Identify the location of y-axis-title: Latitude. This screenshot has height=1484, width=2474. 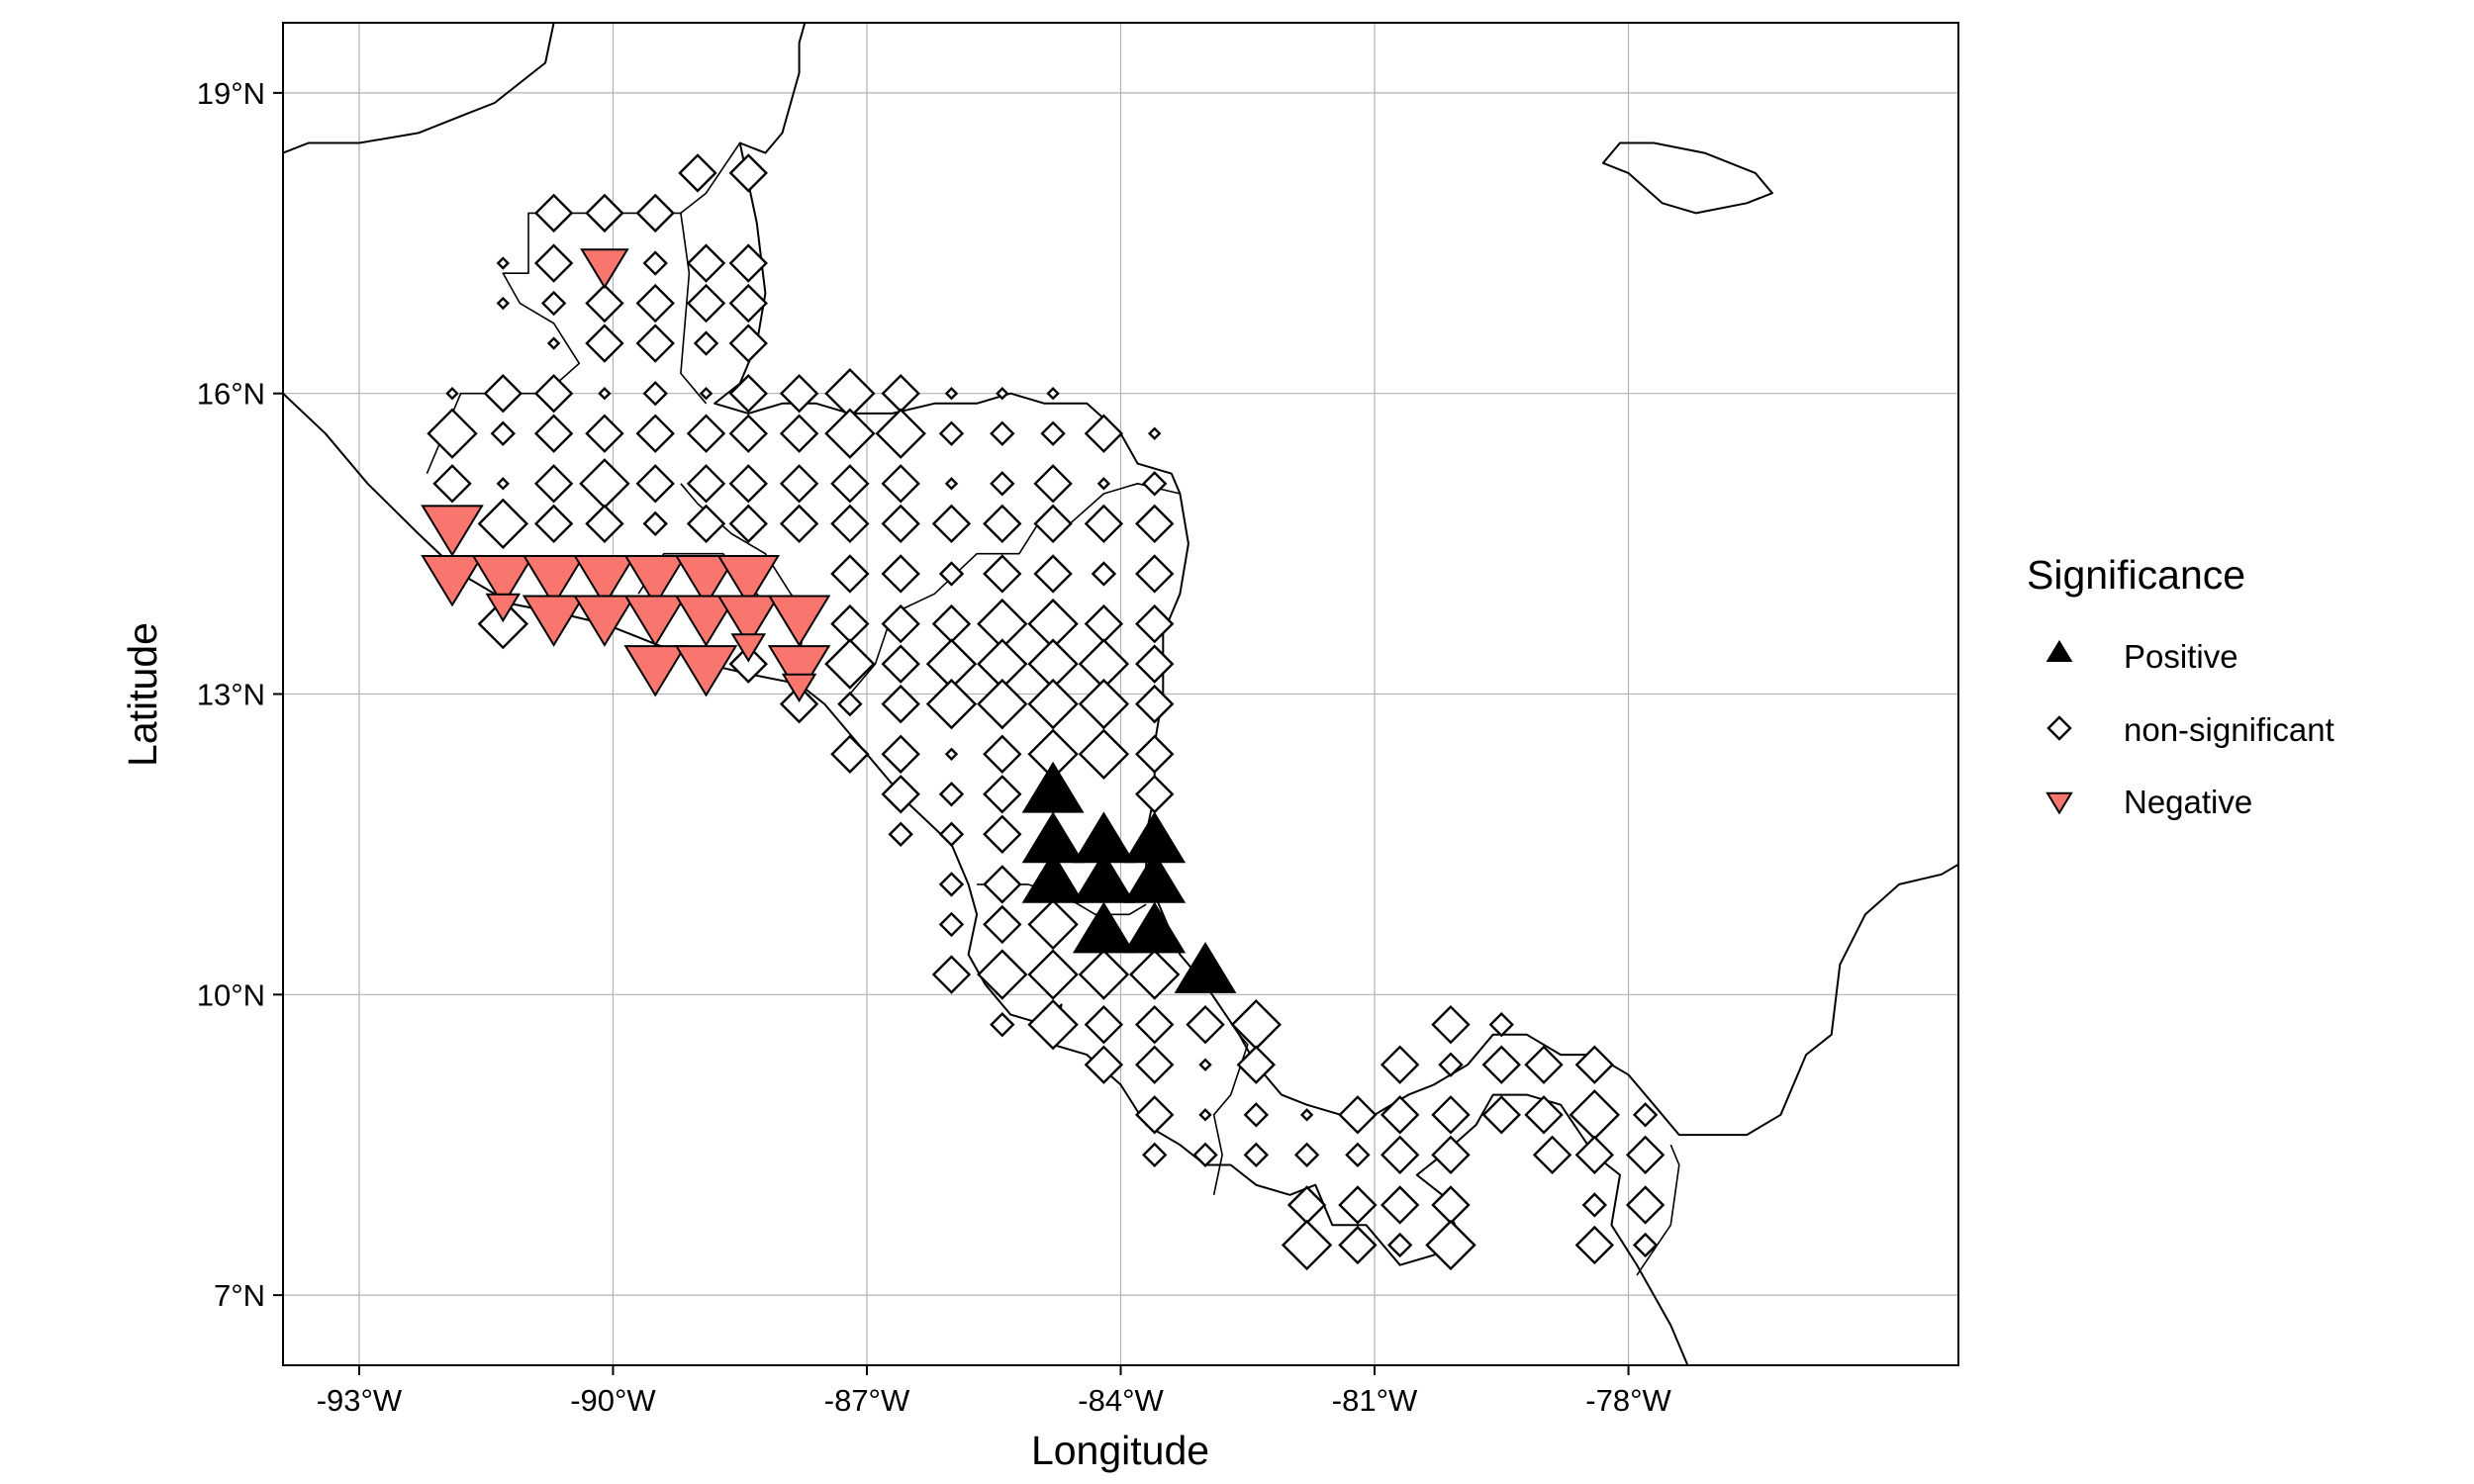
(142, 694).